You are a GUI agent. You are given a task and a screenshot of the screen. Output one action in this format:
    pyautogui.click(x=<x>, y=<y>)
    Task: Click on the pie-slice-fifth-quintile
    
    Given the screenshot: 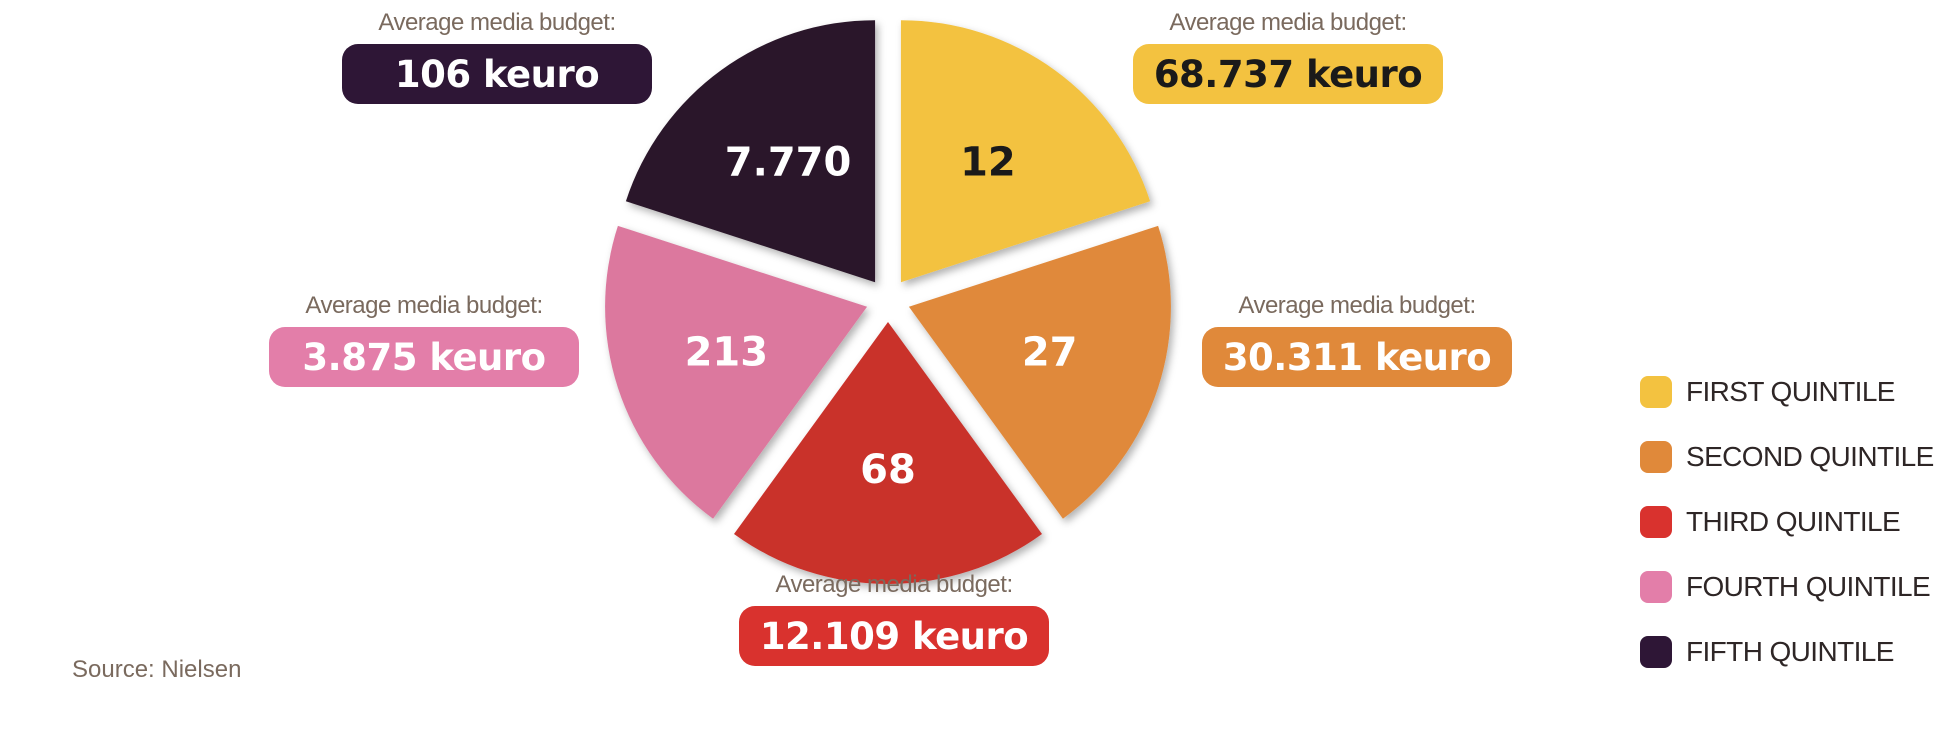 What is the action you would take?
    pyautogui.click(x=750, y=151)
    